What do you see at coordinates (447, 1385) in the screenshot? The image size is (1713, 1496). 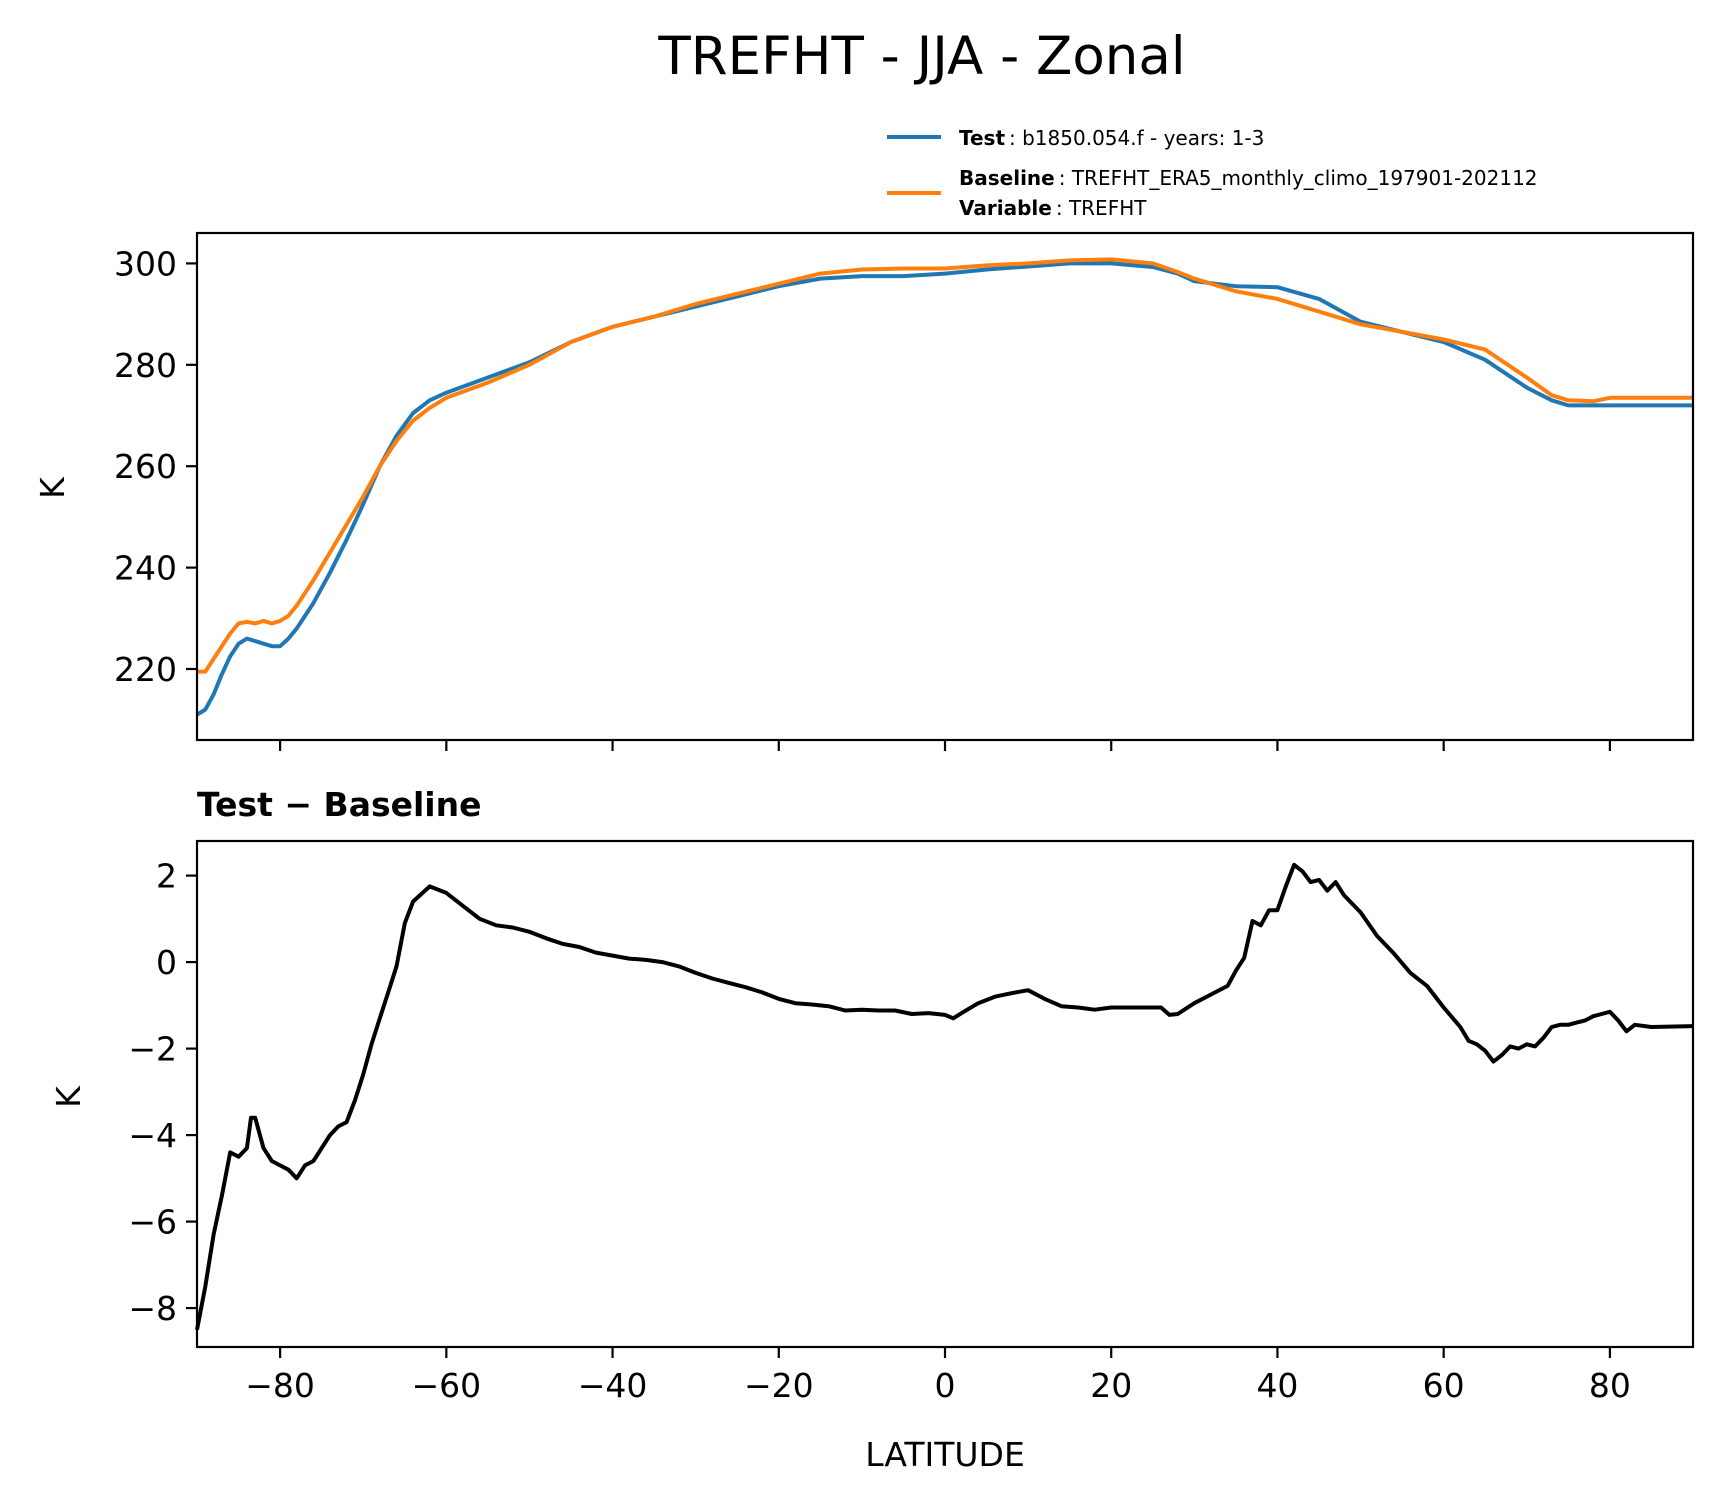 I see `bottom-x-tick-label: −60` at bounding box center [447, 1385].